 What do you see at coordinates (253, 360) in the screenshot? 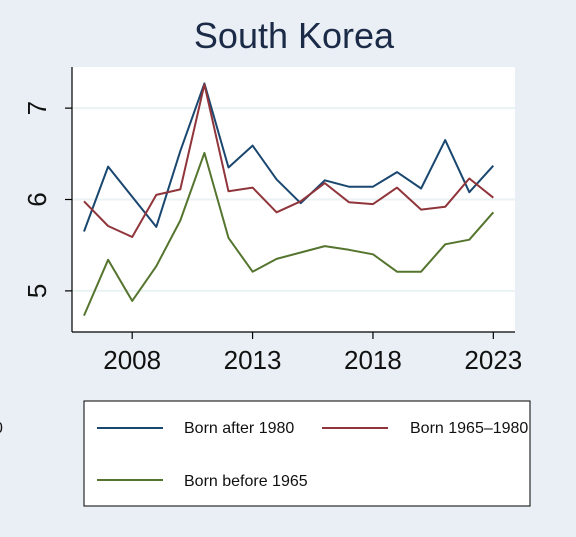
I see `x-tick-label: 2013` at bounding box center [253, 360].